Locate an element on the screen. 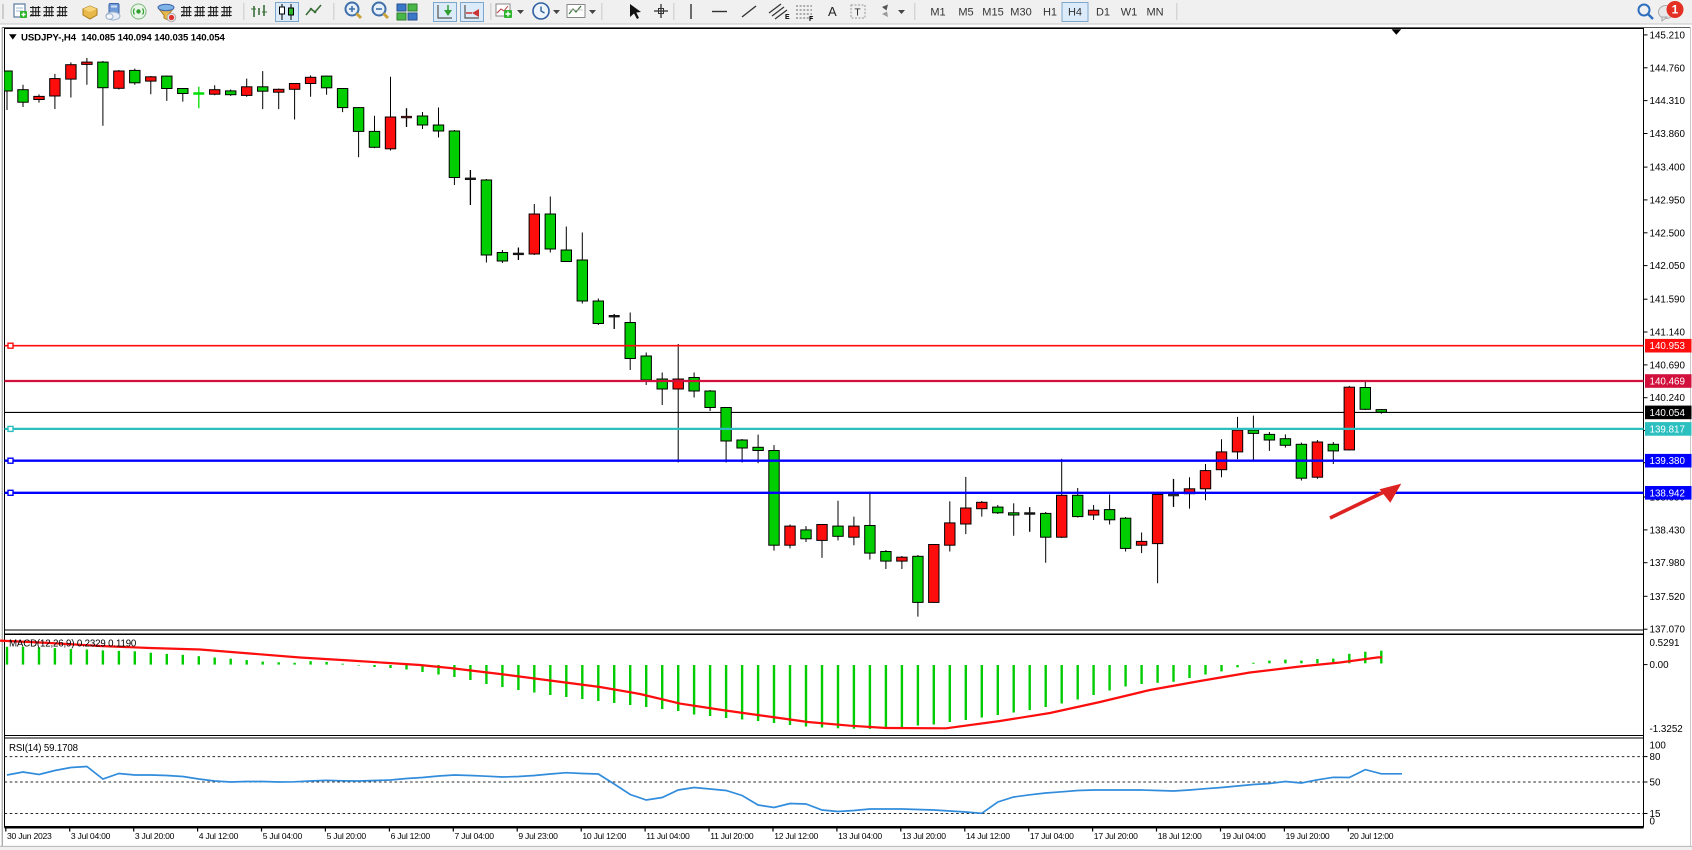 This screenshot has width=1692, height=850. svg-text: 140.054 is located at coordinates (1668, 413).